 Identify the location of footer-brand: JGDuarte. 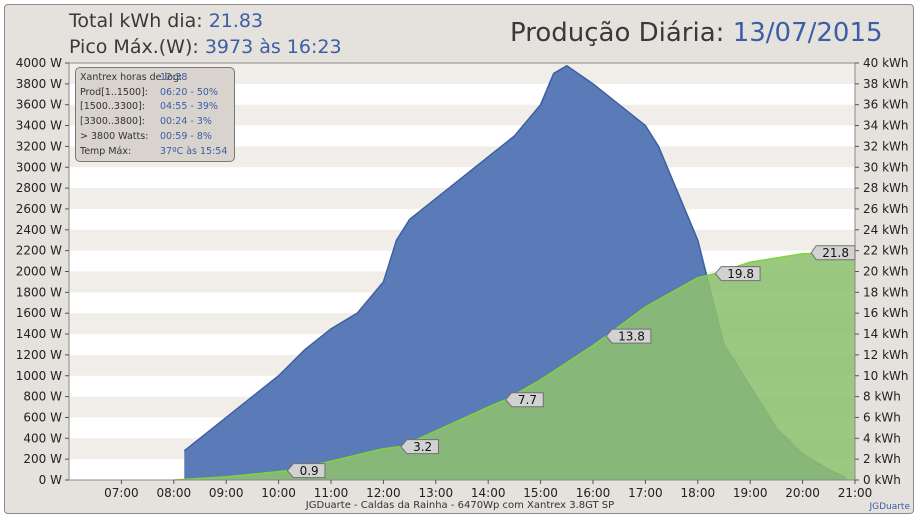
(889, 507).